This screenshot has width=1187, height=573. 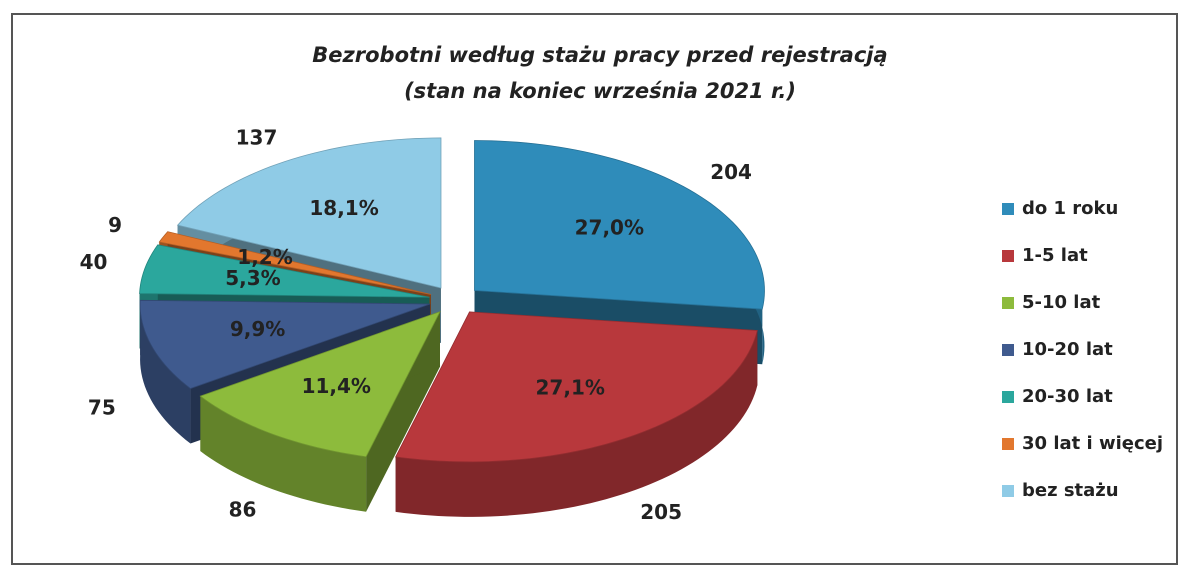 I want to click on legend-label: do 1 roku, so click(x=1070, y=208).